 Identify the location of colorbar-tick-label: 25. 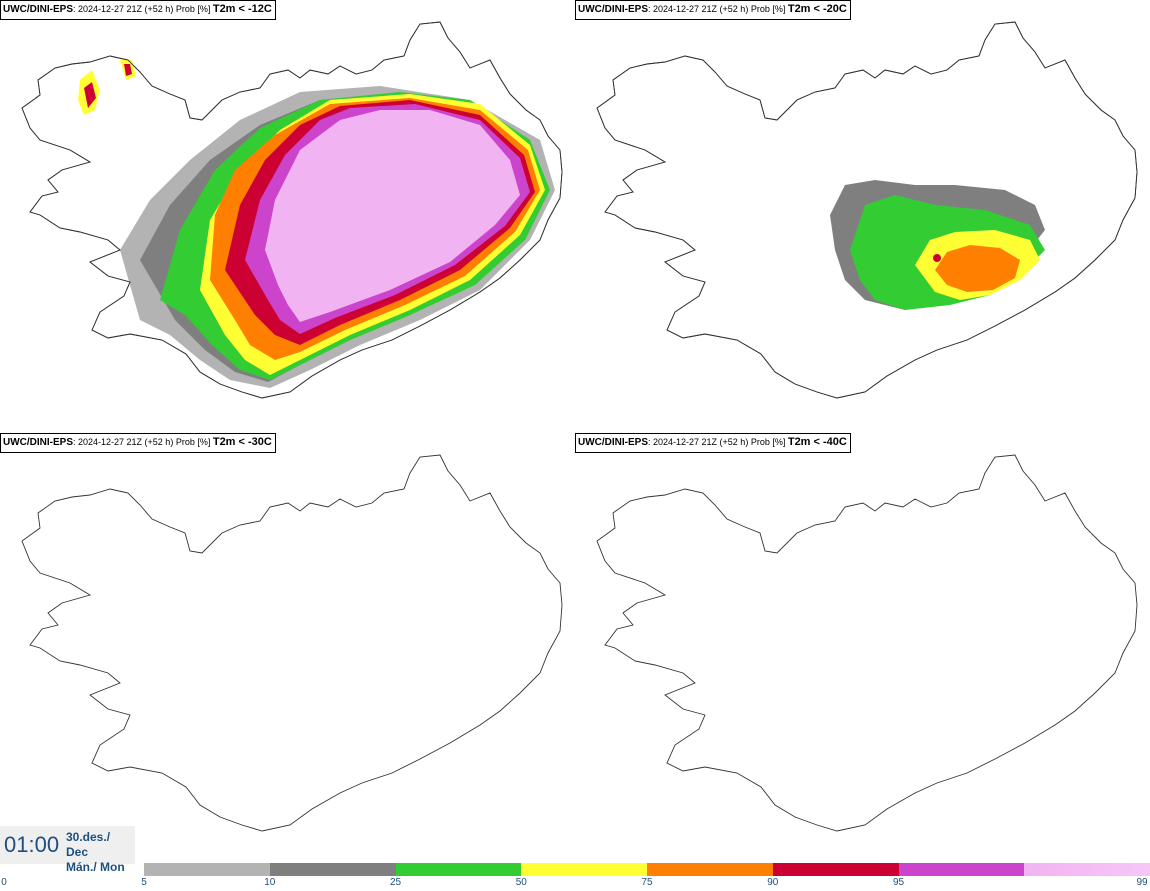
(395, 882).